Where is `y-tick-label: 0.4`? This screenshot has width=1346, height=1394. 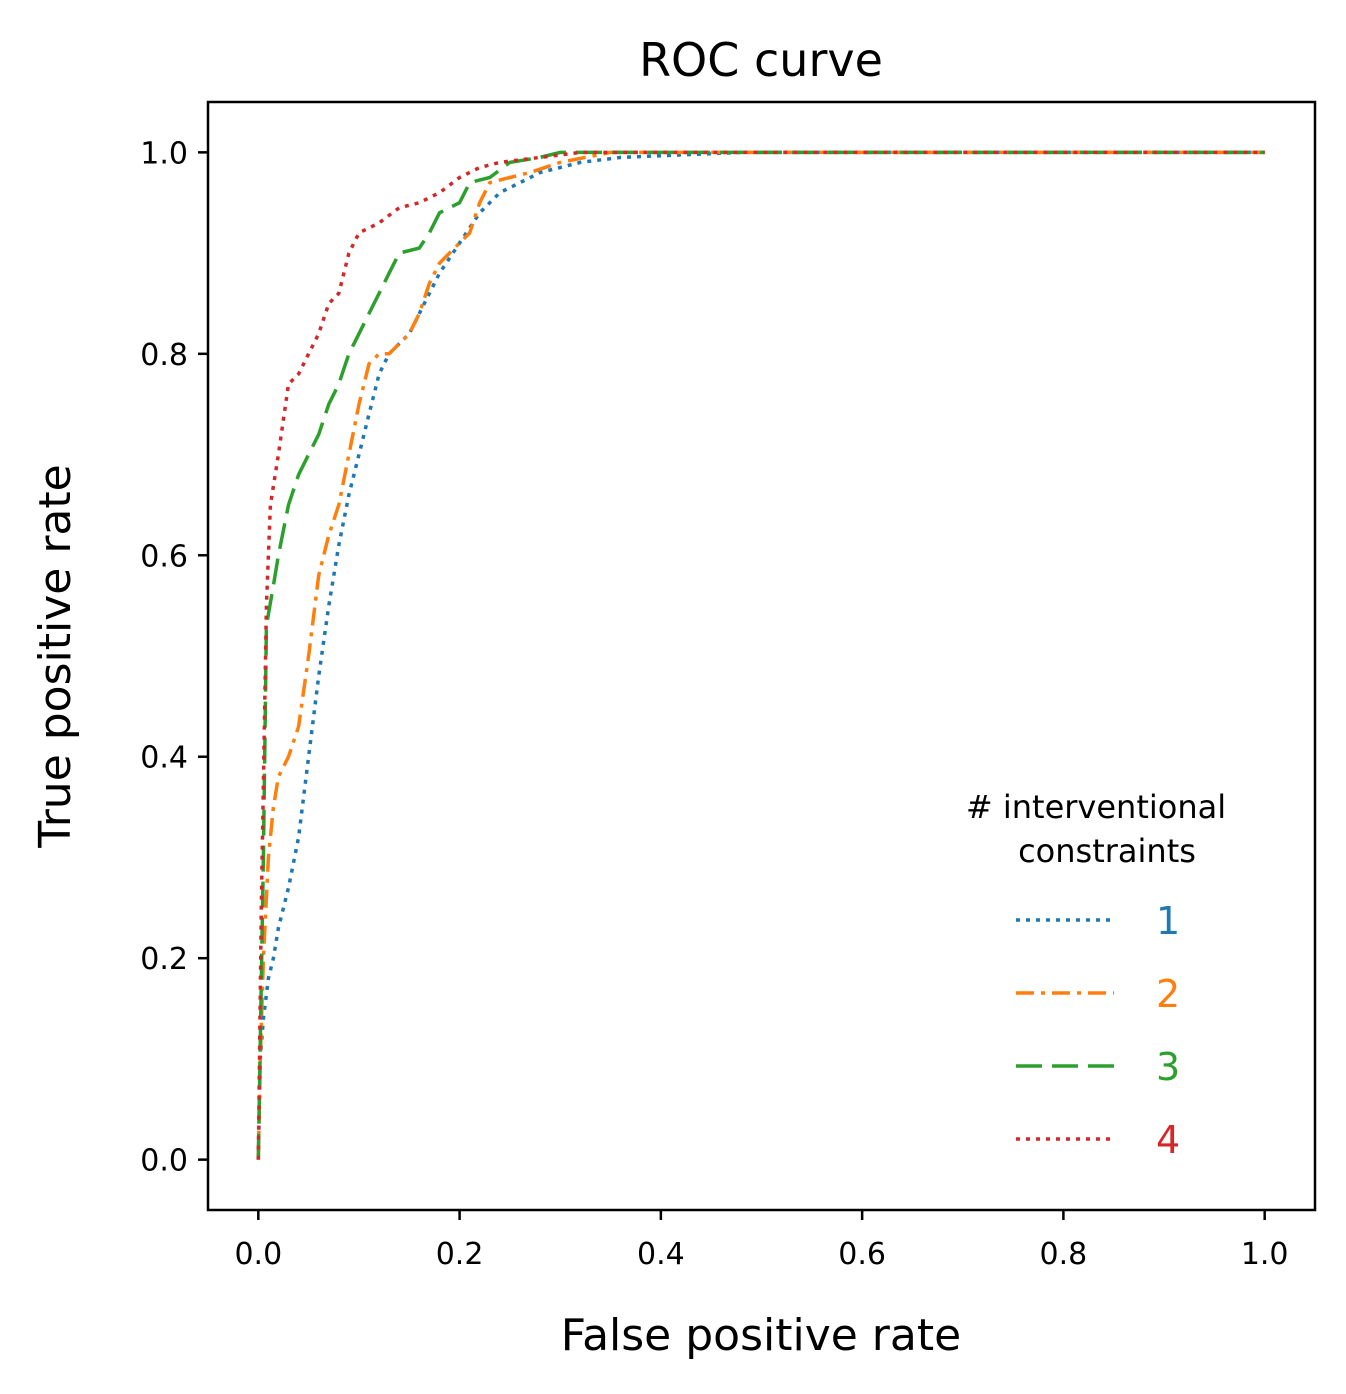
y-tick-label: 0.4 is located at coordinates (164, 758).